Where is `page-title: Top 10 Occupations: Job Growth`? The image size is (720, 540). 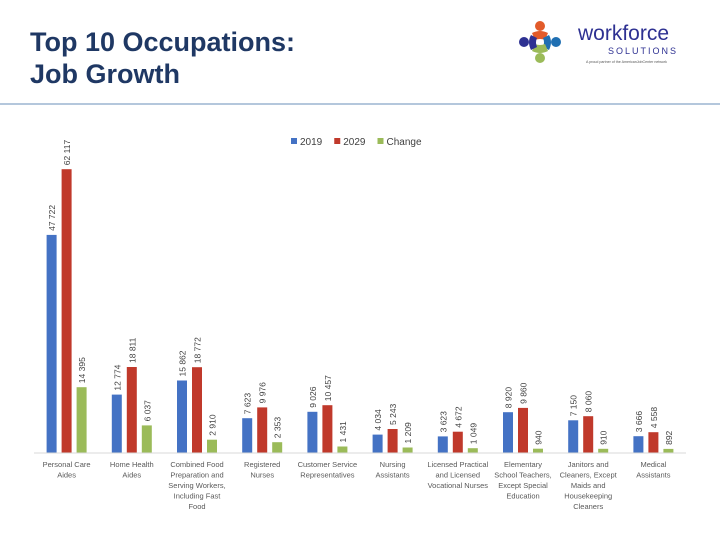 page-title: Top 10 Occupations: Job Growth is located at coordinates (240, 58).